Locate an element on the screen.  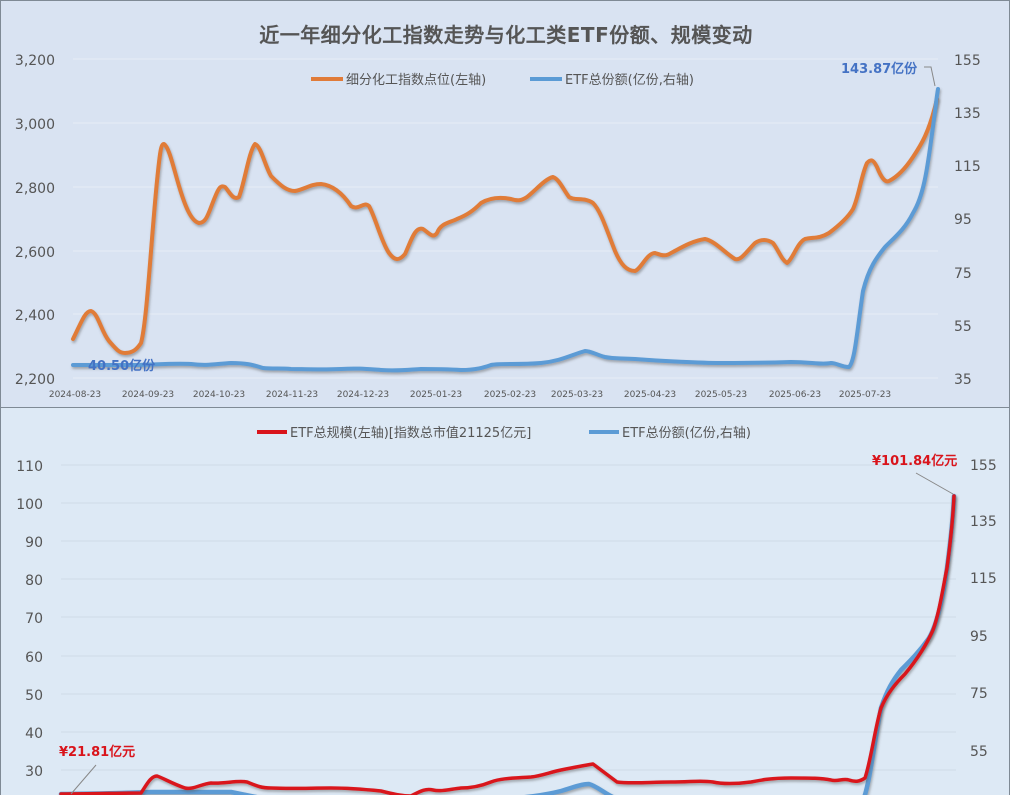
svg-text: 2025-07-23 is located at coordinates (865, 395).